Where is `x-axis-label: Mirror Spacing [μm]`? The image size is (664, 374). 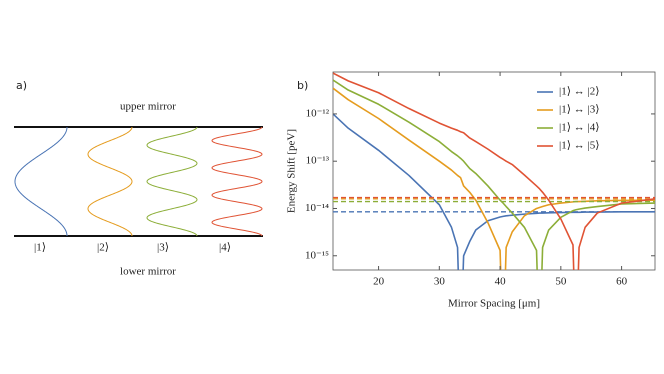 x-axis-label: Mirror Spacing [μm] is located at coordinates (494, 304).